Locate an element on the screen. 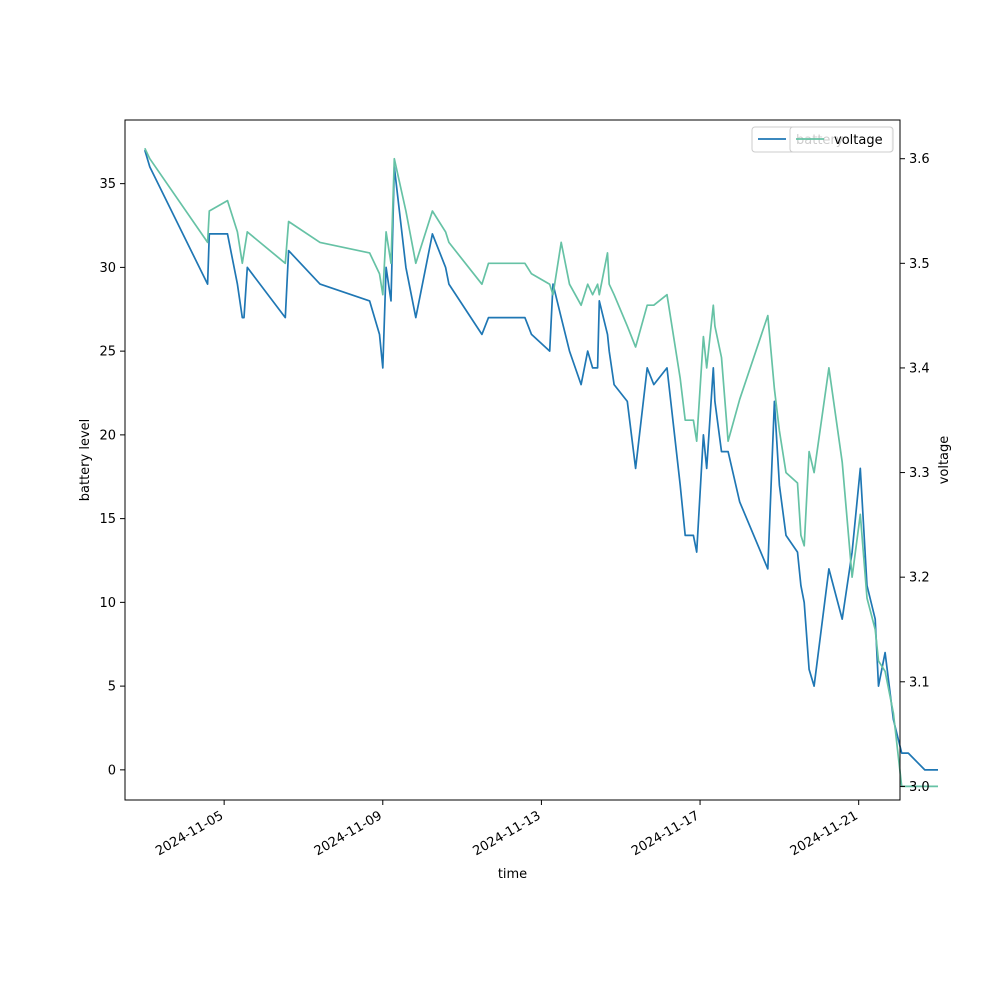  y-left-tick-label: 0 is located at coordinates (112, 770).